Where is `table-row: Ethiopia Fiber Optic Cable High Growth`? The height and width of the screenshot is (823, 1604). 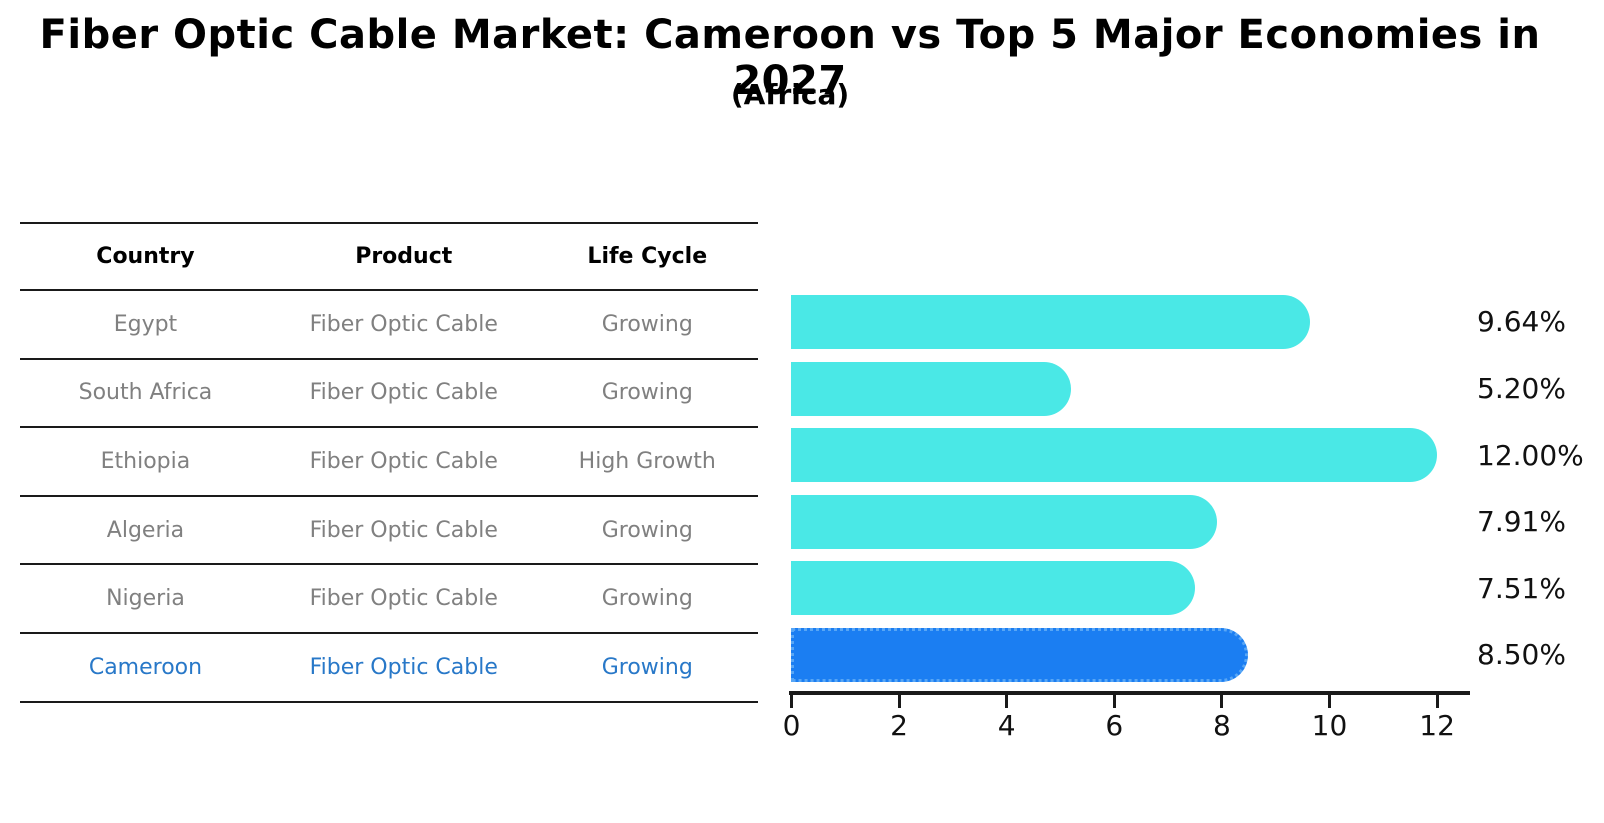
table-row: Ethiopia Fiber Optic Cable High Growth is located at coordinates (389, 462).